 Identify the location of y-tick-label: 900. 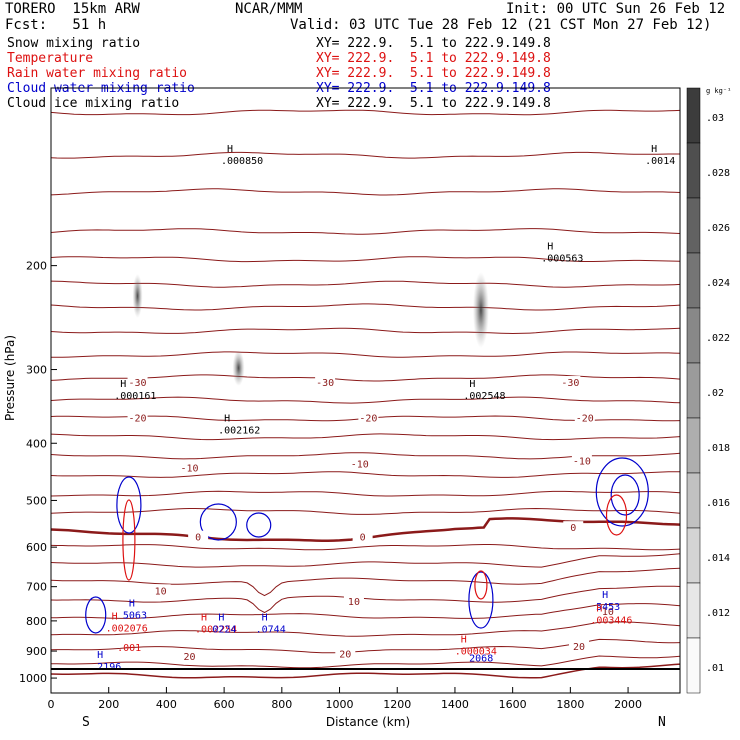
(36, 651).